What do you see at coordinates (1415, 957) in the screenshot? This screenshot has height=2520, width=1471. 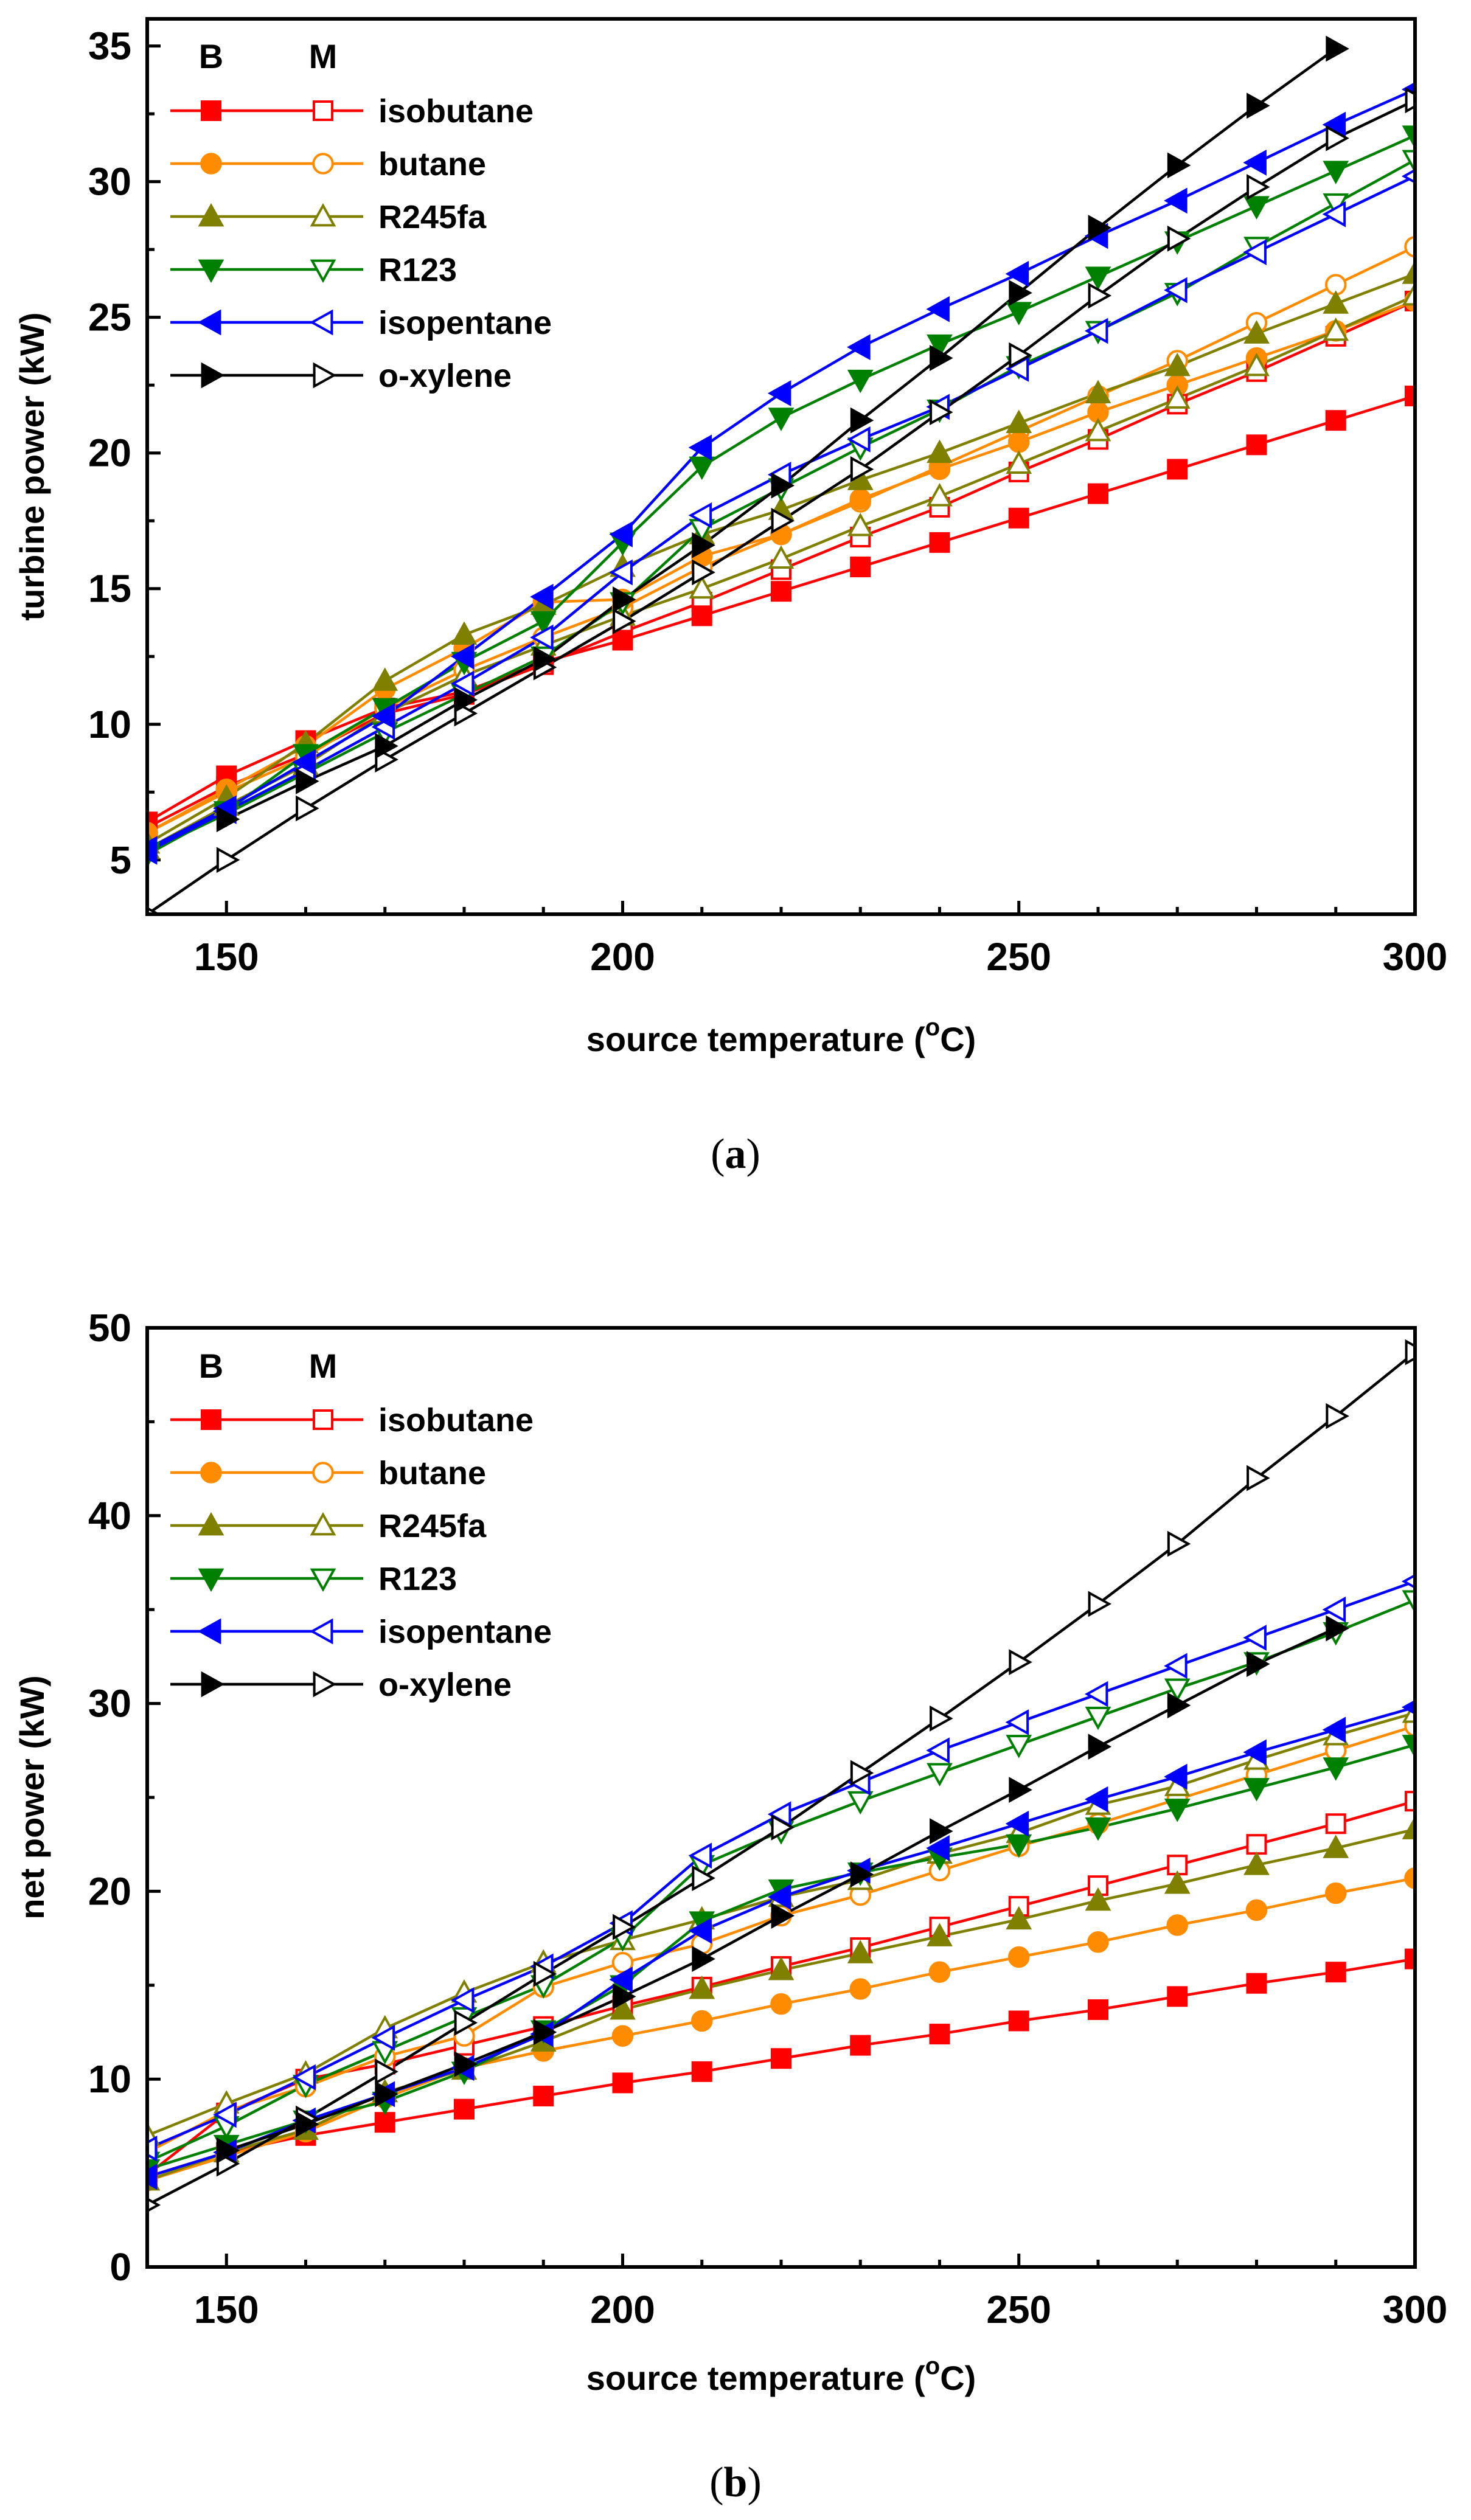 I see `x-tick-label: 300` at bounding box center [1415, 957].